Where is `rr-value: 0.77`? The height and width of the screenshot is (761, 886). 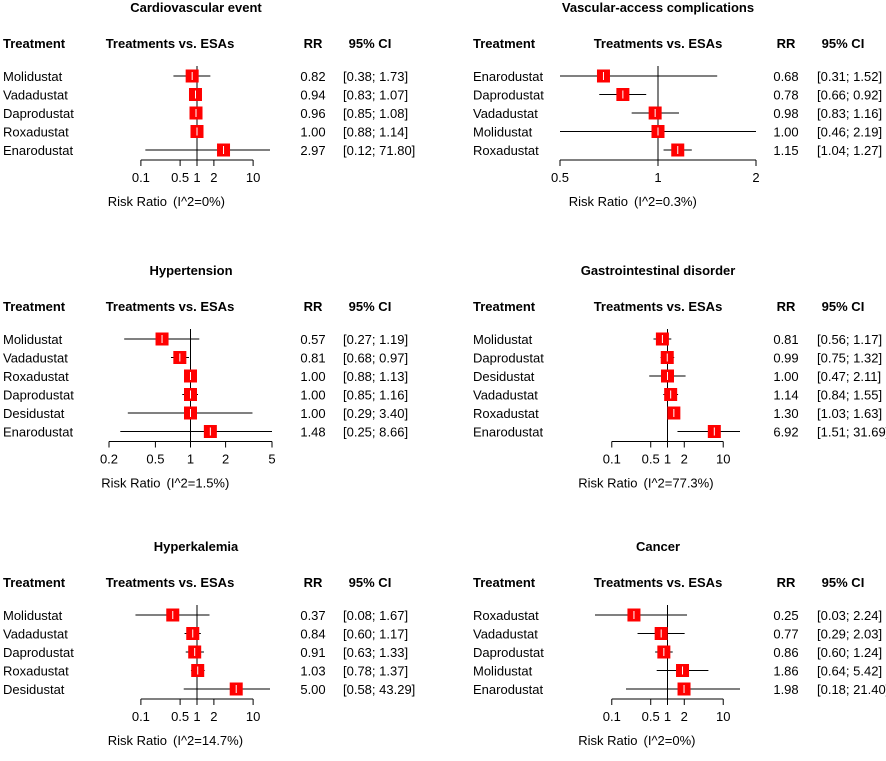 rr-value: 0.77 is located at coordinates (785, 634).